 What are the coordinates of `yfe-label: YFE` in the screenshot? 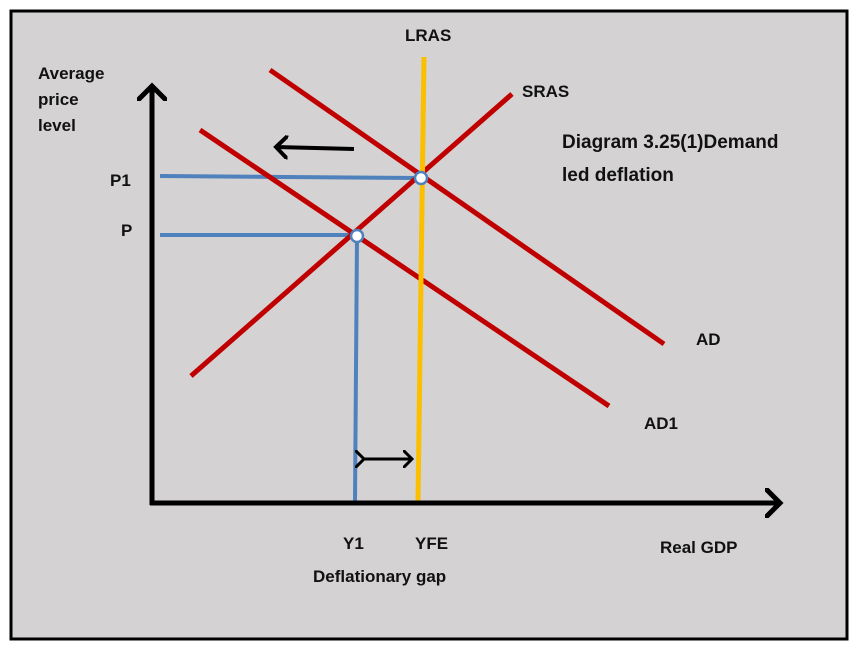 It's located at (431, 543).